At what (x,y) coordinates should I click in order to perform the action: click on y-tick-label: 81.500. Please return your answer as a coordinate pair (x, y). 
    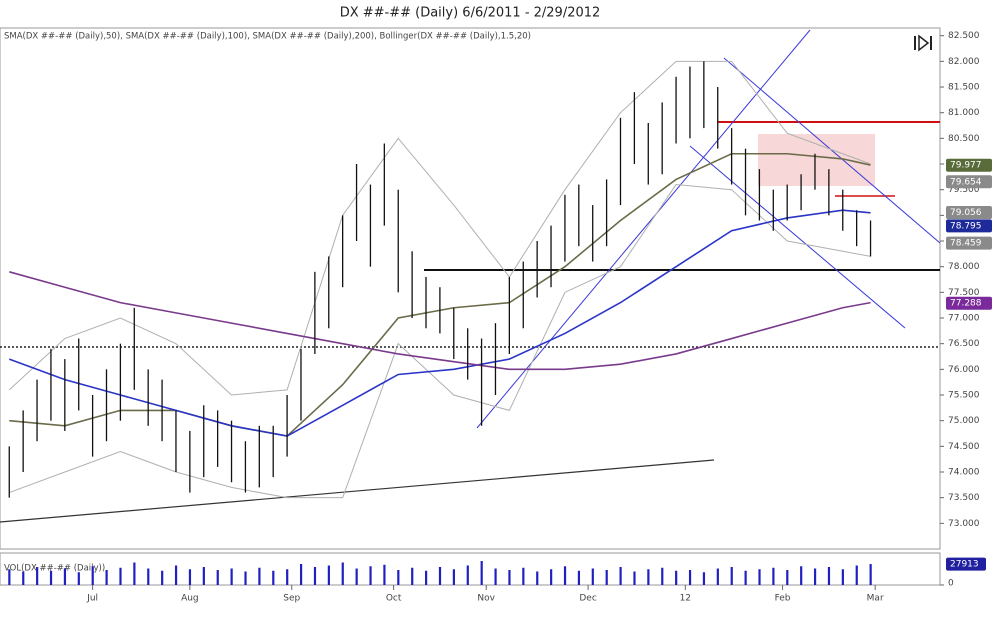
    Looking at the image, I should click on (964, 88).